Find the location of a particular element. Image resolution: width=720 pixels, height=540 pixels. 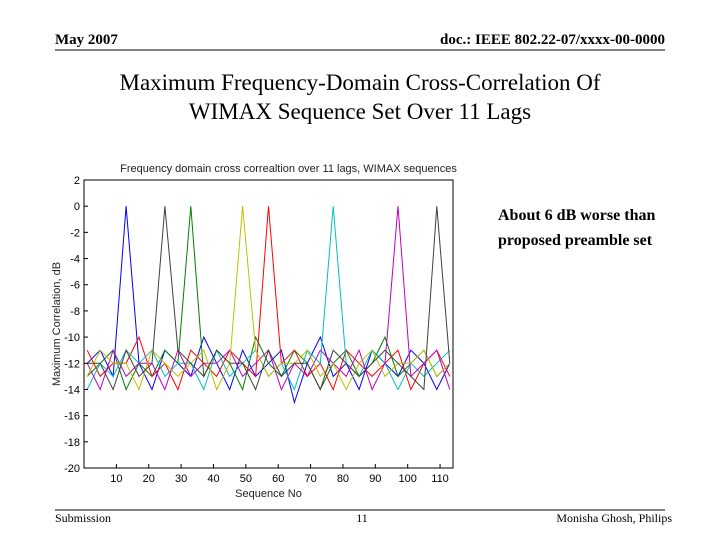

title-line: WIMAX Sequence Set Over 11 Lags is located at coordinates (360, 111).